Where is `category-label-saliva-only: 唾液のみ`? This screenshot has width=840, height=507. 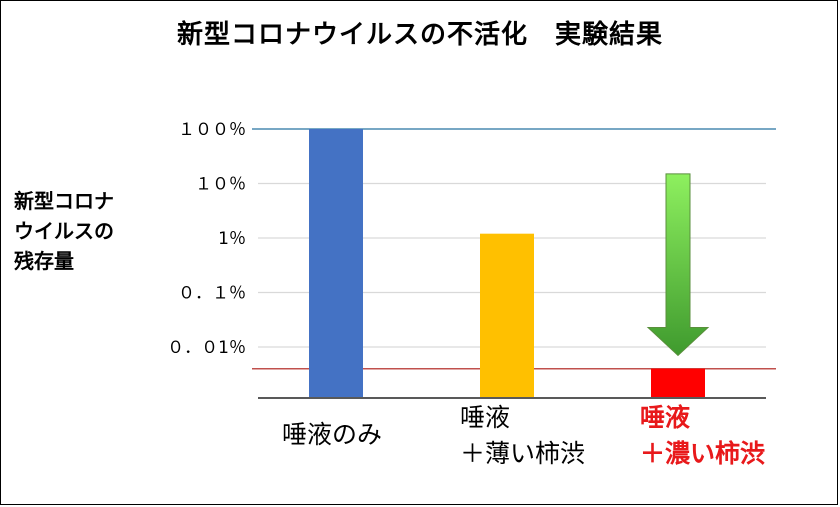 category-label-saliva-only: 唾液のみ is located at coordinates (332, 435).